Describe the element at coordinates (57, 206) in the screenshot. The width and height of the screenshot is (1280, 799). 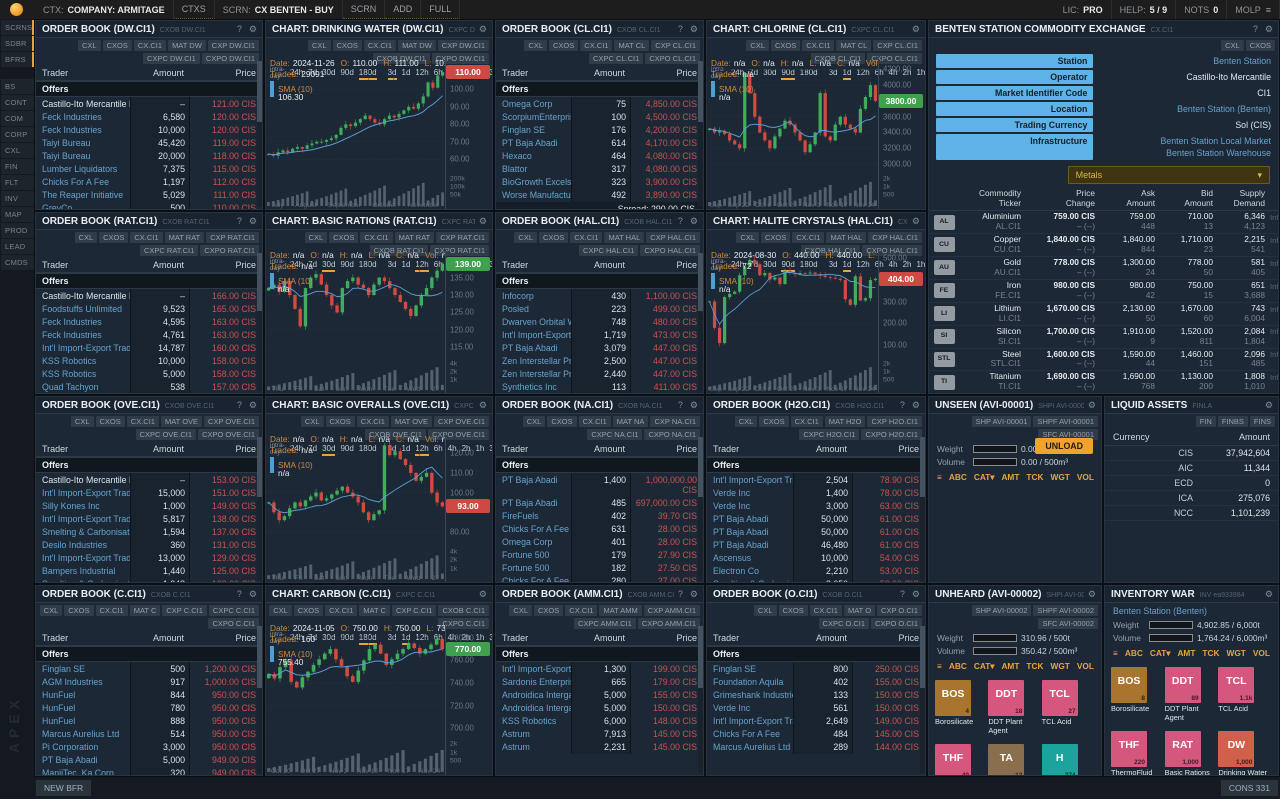
I see `trader-link: GreyCo` at that location.